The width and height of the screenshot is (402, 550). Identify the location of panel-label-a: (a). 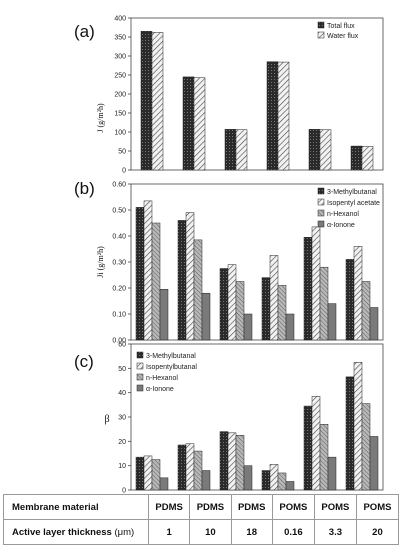
(84, 31).